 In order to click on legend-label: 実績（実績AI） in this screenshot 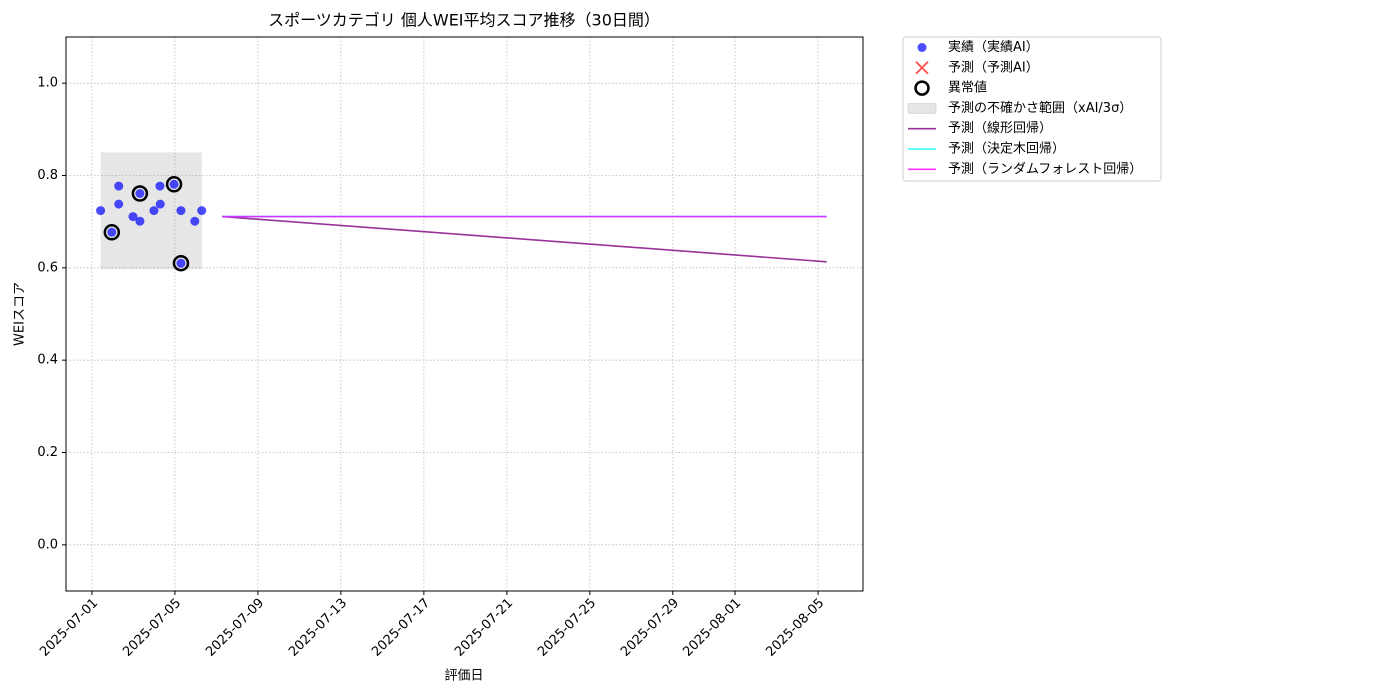, I will do `click(993, 47)`.